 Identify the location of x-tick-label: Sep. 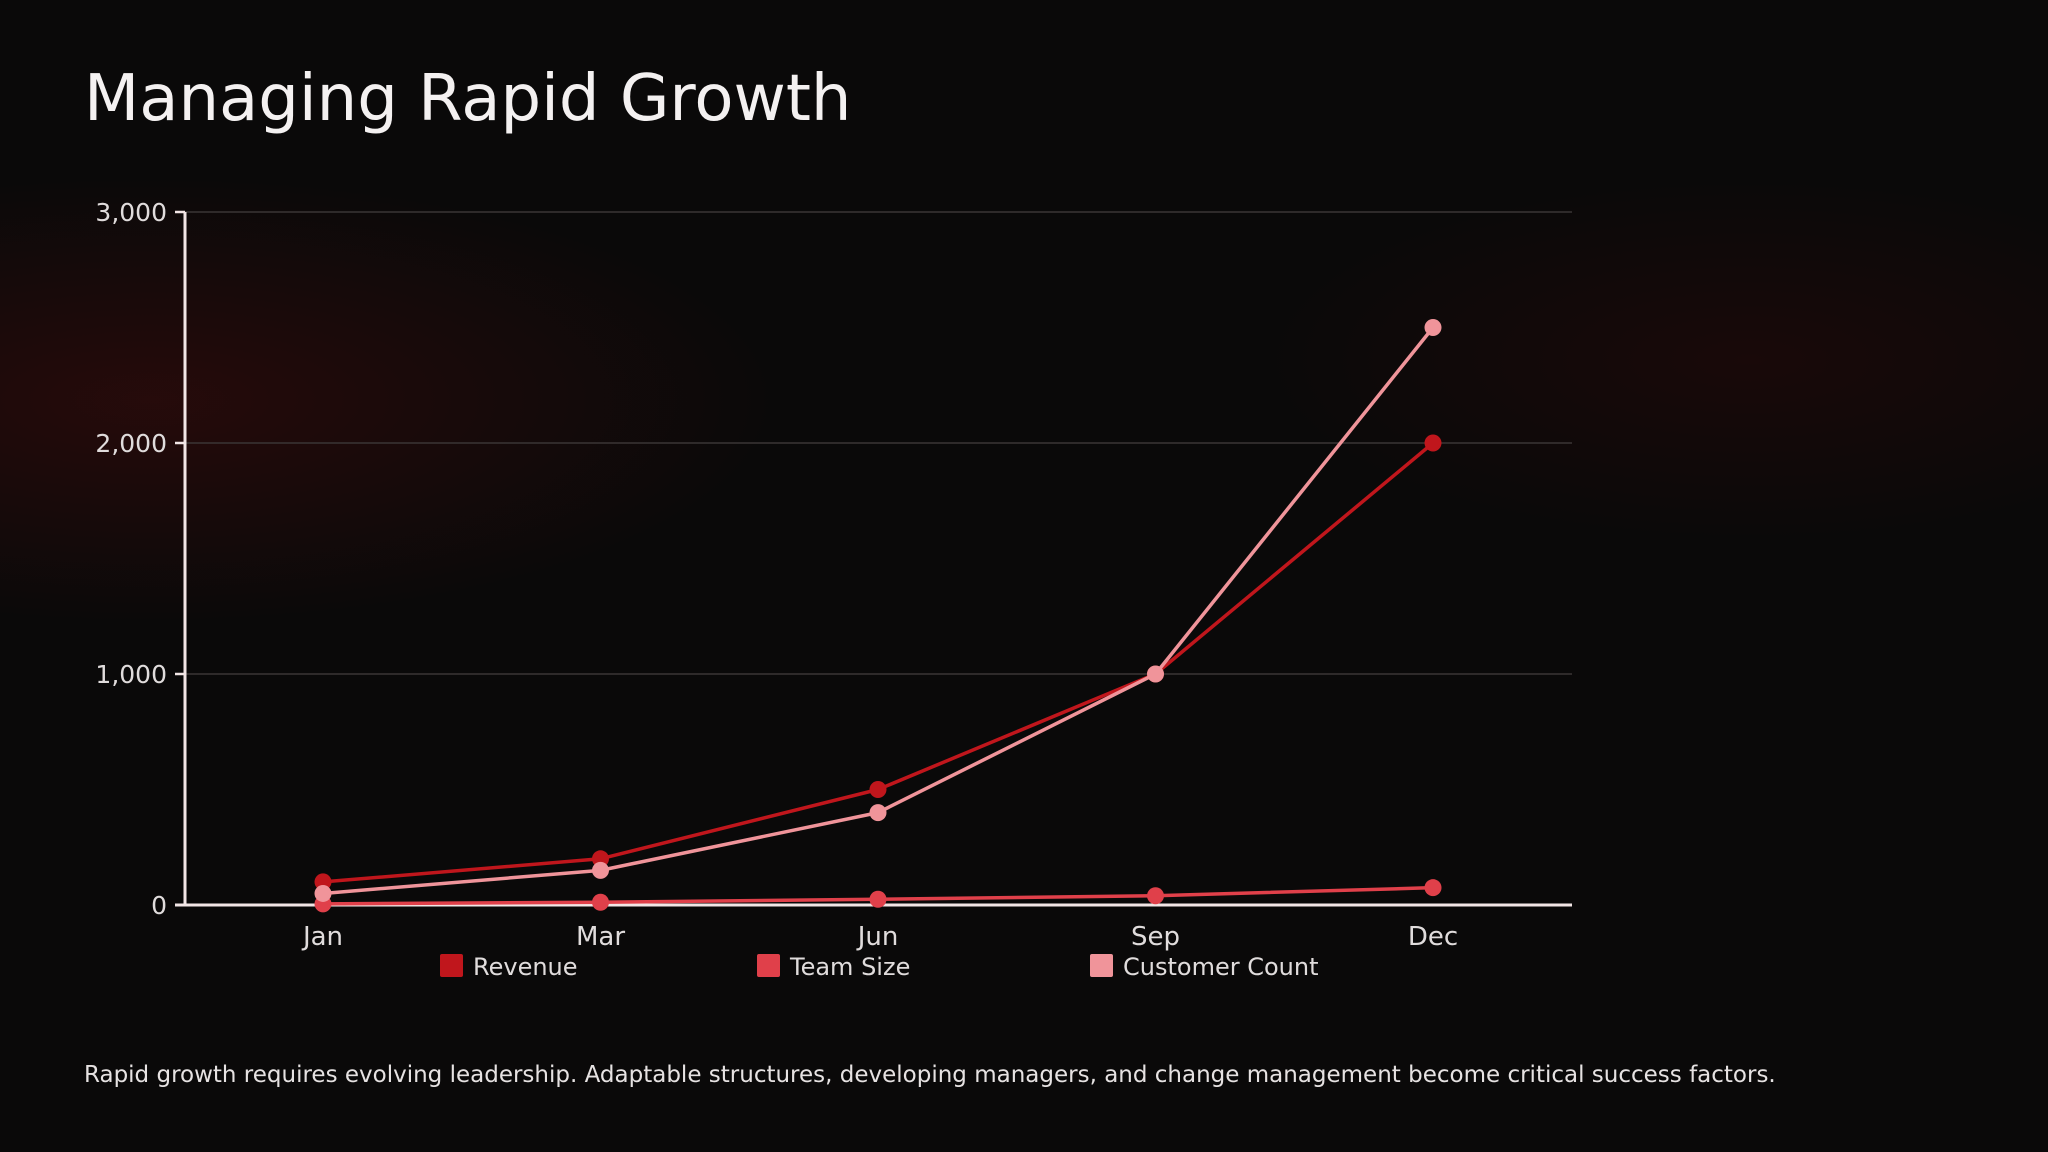
(1155, 937).